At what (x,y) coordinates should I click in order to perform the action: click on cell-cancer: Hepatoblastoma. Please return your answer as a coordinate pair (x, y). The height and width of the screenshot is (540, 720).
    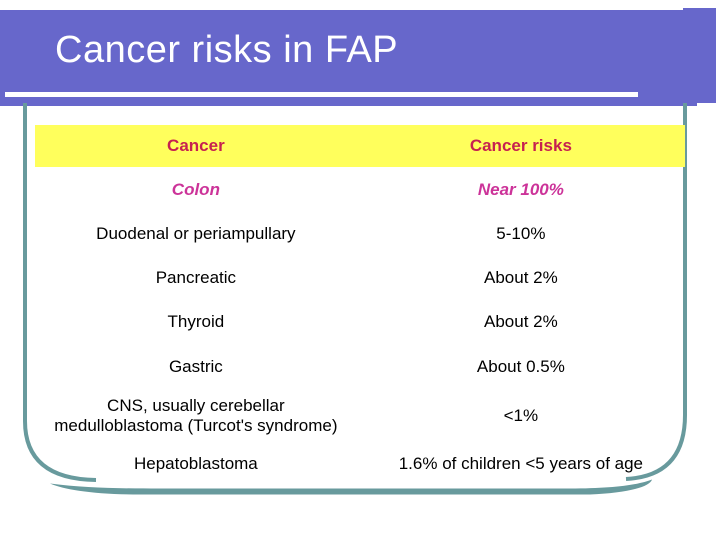
    Looking at the image, I should click on (195, 463).